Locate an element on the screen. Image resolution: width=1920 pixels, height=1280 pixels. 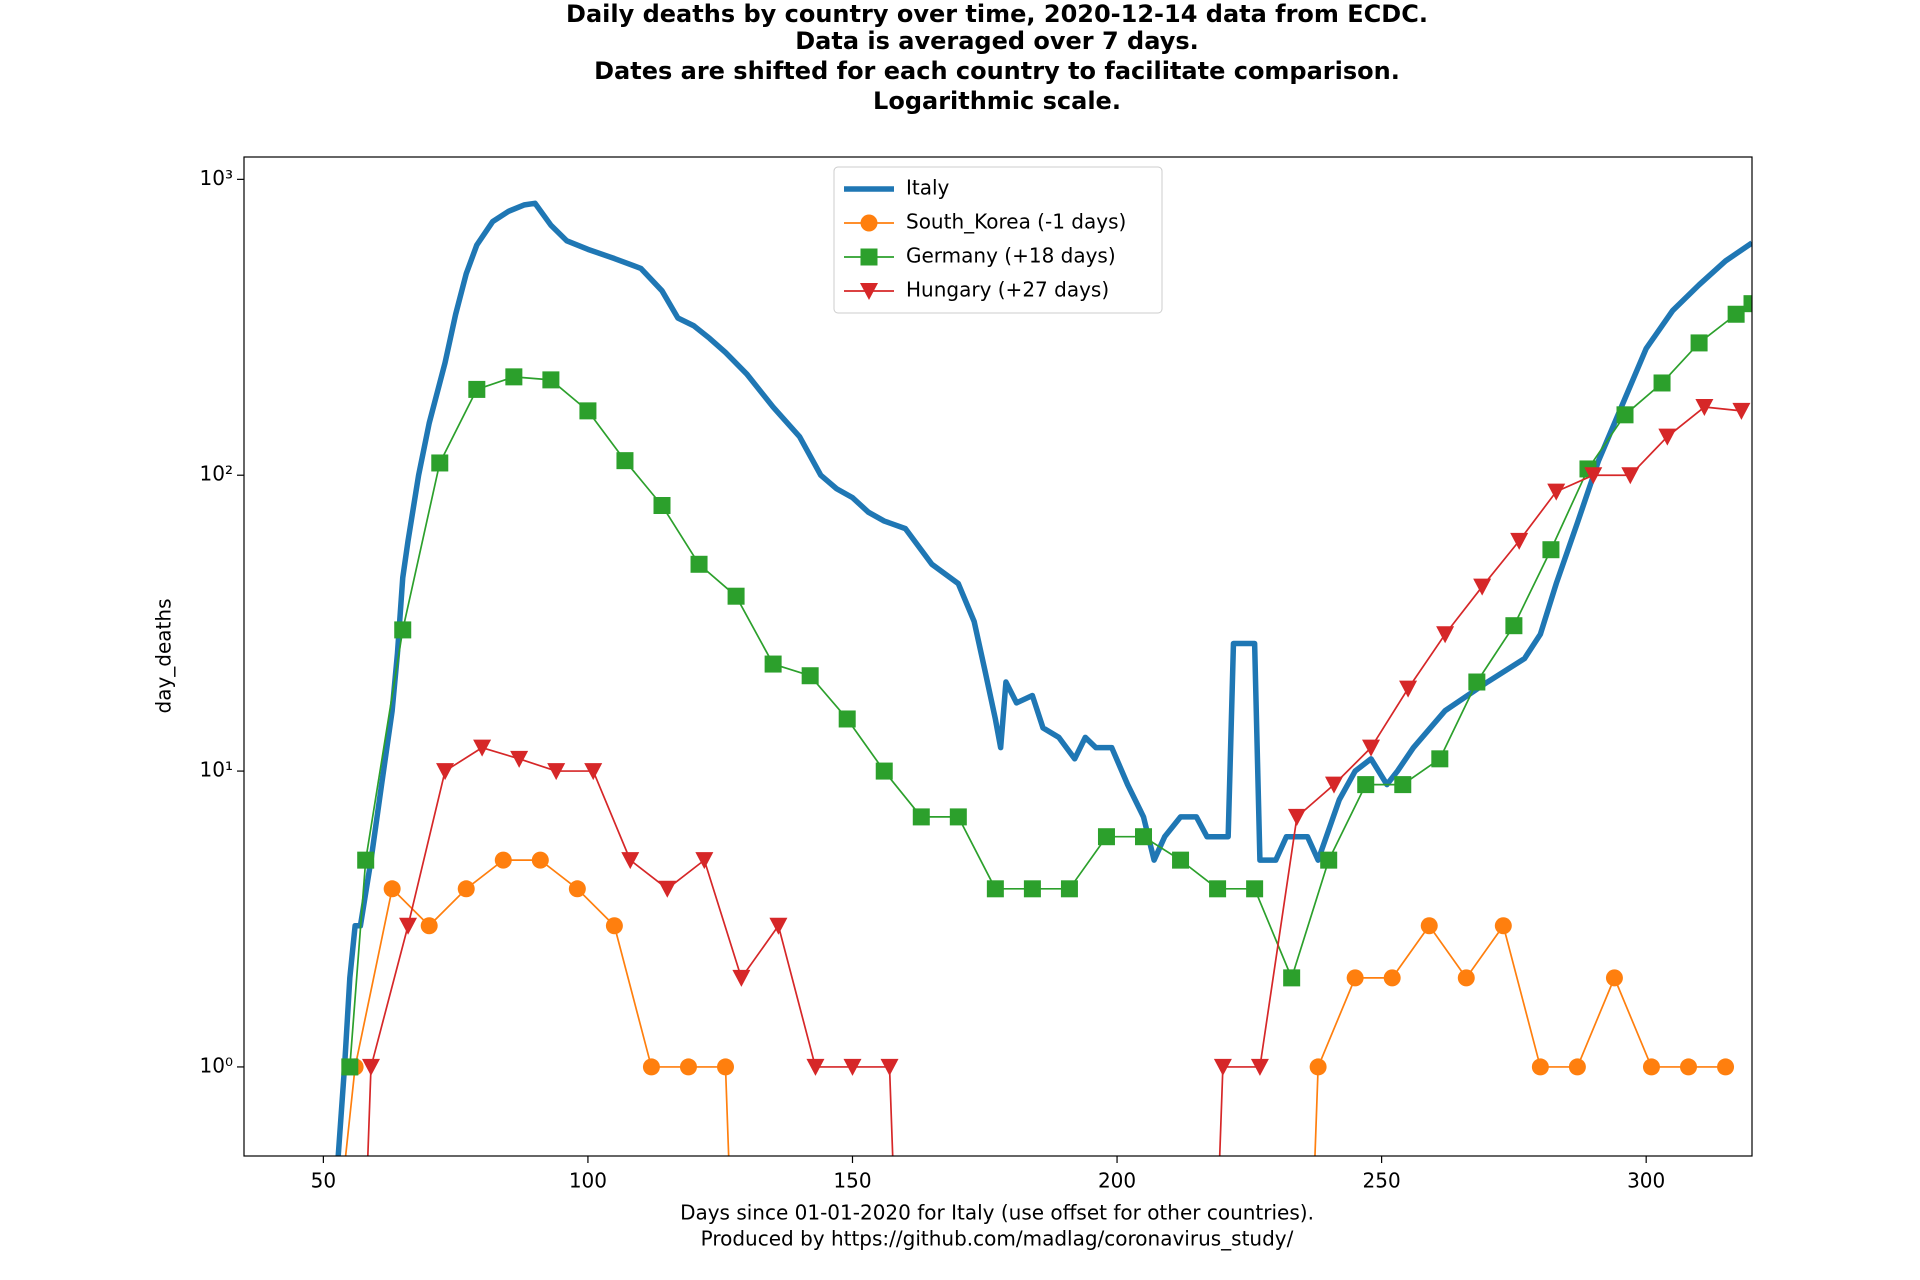
x-tick-label: 50 is located at coordinates (323, 1181).